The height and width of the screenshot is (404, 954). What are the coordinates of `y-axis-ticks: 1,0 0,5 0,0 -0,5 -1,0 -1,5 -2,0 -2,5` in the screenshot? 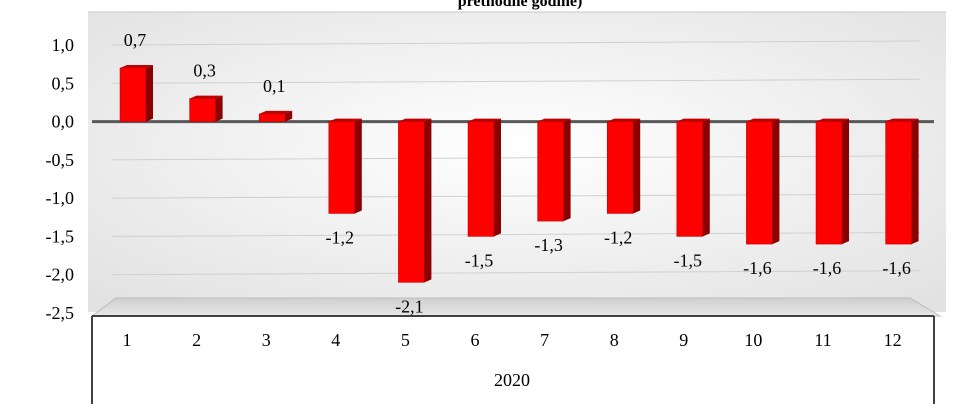 It's located at (60, 179).